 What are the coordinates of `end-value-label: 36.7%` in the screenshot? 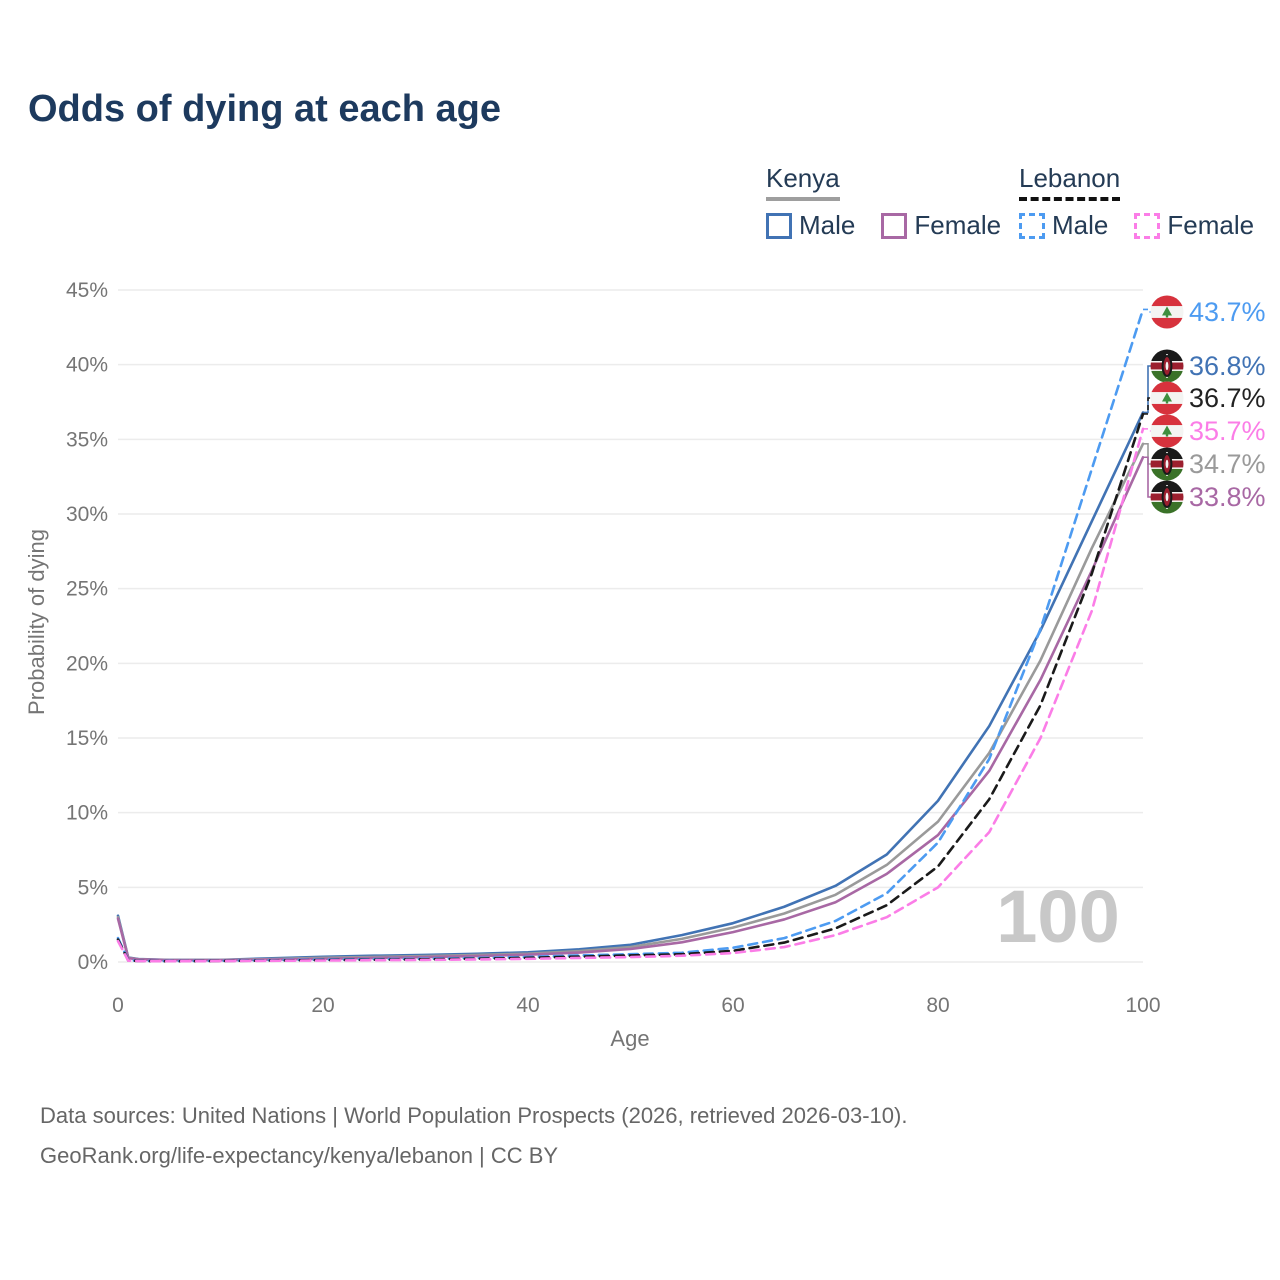 It's located at (1227, 398).